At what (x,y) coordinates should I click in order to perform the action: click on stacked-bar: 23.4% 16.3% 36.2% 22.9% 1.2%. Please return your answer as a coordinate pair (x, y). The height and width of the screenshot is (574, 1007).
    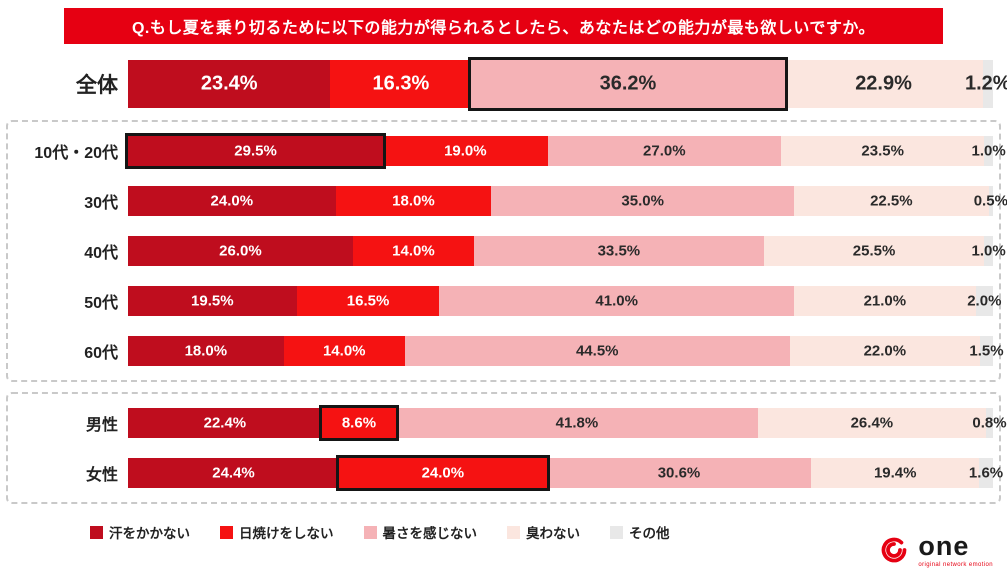
    Looking at the image, I should click on (567, 84).